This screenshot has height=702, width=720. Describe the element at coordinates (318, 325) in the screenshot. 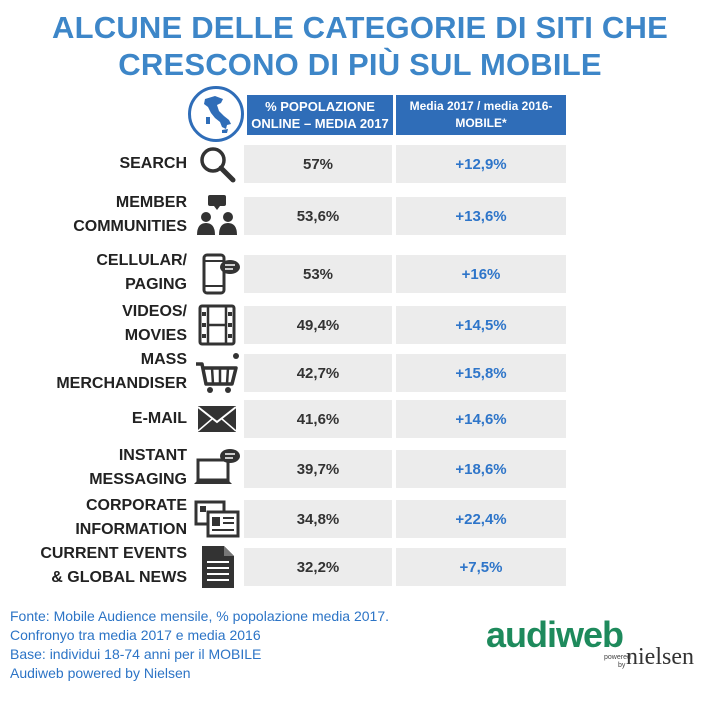

I see `population-cell: 49,4%` at that location.